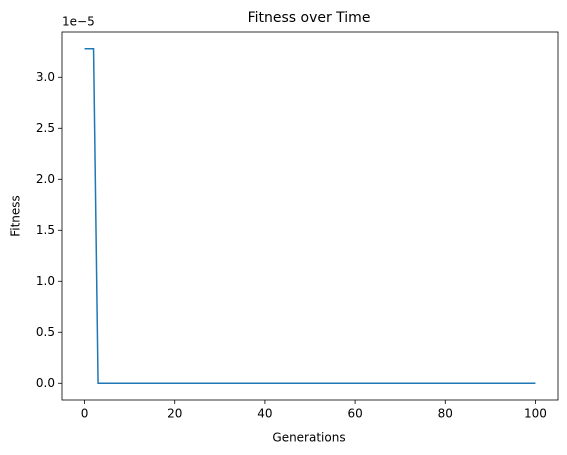  I want to click on x-axis-label: Generations, so click(308, 438).